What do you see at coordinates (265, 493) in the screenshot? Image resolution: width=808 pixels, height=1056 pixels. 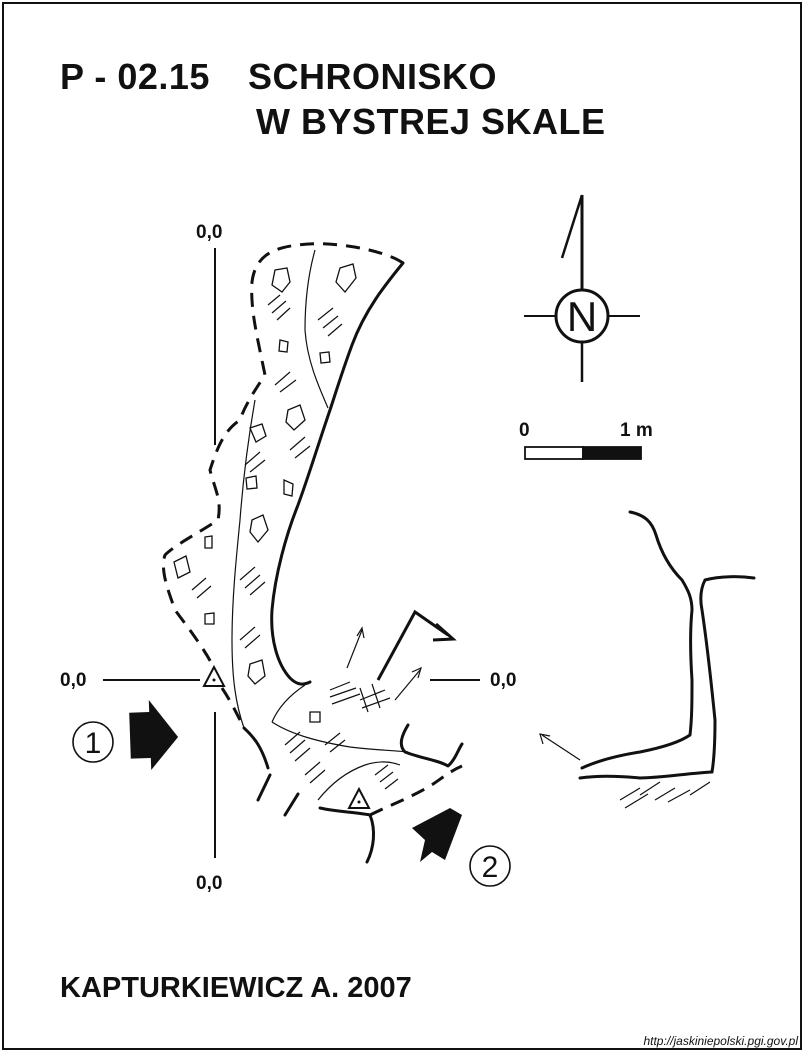 I see `rock-blocks` at bounding box center [265, 493].